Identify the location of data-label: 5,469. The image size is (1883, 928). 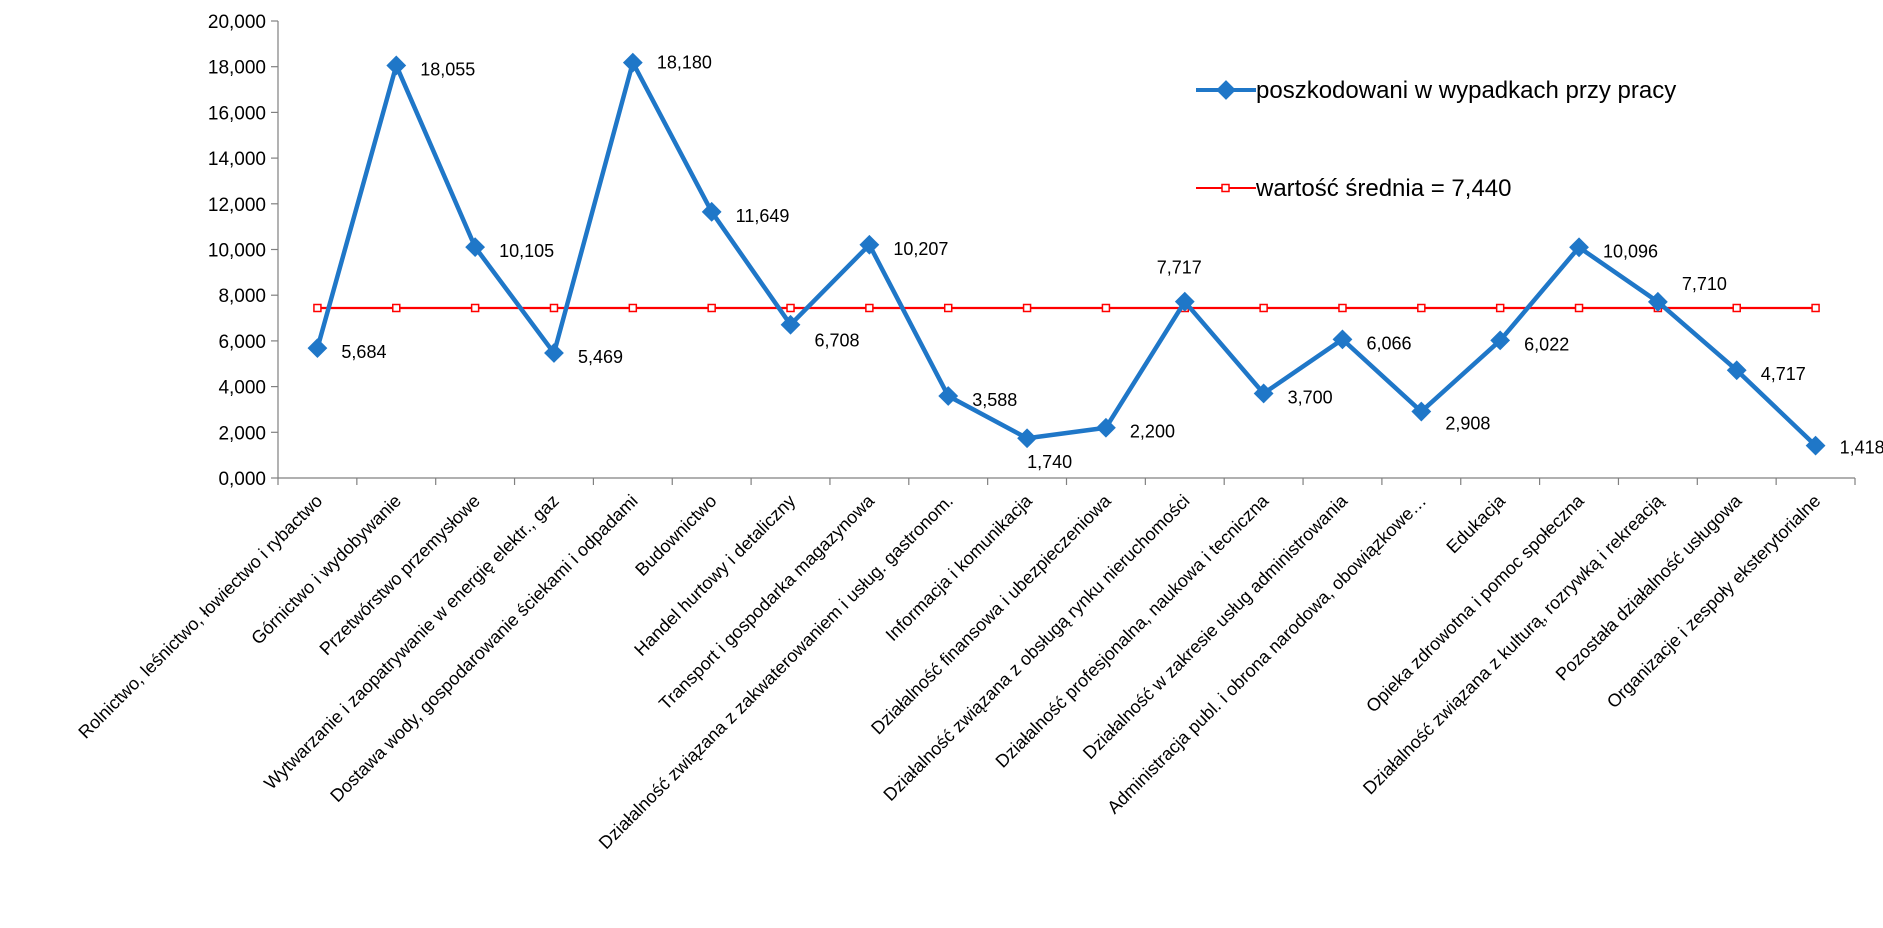
(600, 357).